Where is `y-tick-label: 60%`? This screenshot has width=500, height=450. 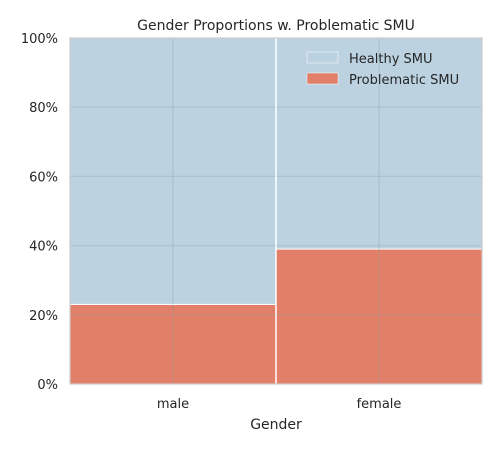 y-tick-label: 60% is located at coordinates (43, 177).